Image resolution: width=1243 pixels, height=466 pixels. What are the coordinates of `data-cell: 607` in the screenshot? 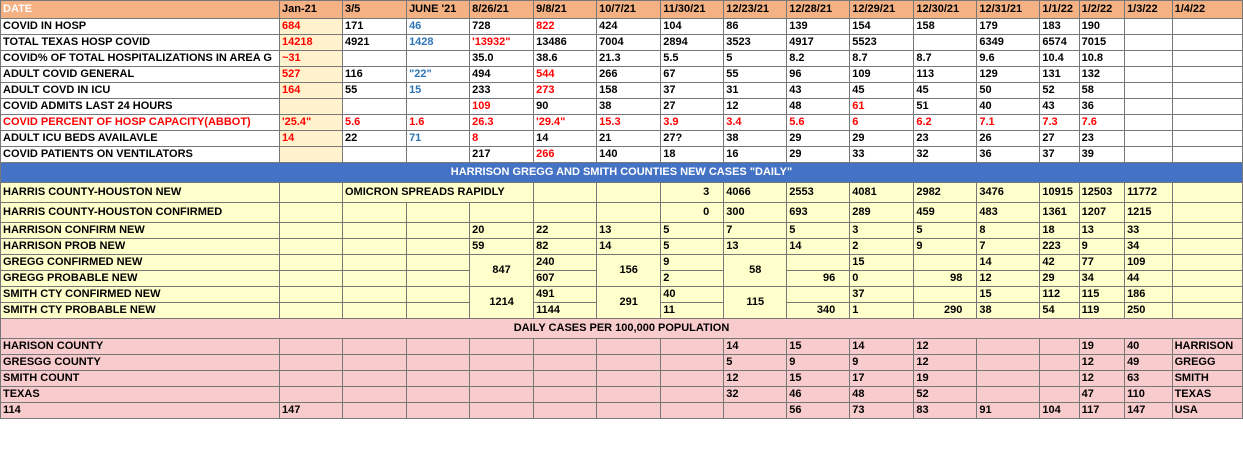 It's located at (565, 278).